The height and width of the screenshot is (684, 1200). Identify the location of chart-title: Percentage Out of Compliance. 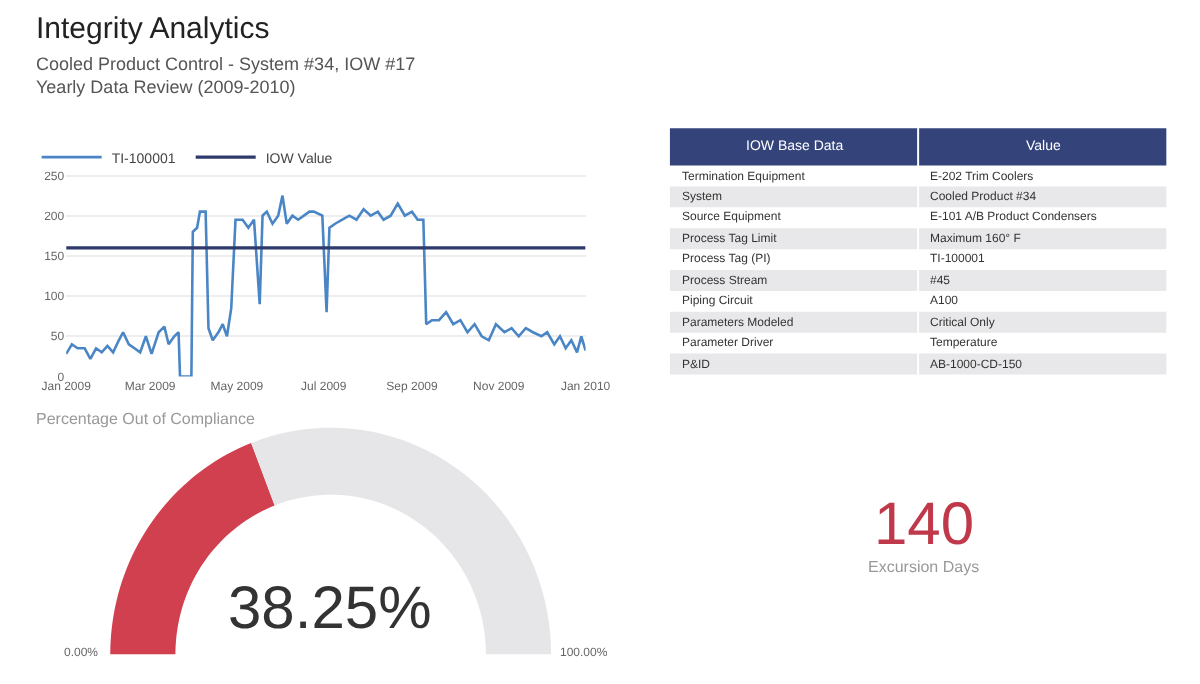
(146, 419).